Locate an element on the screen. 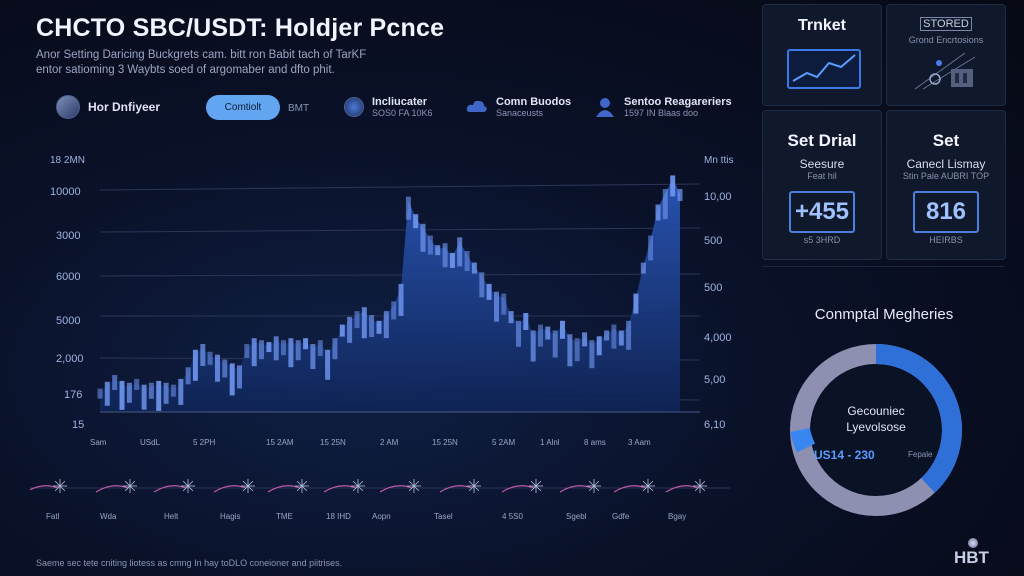  donut-hole is located at coordinates (876, 430).